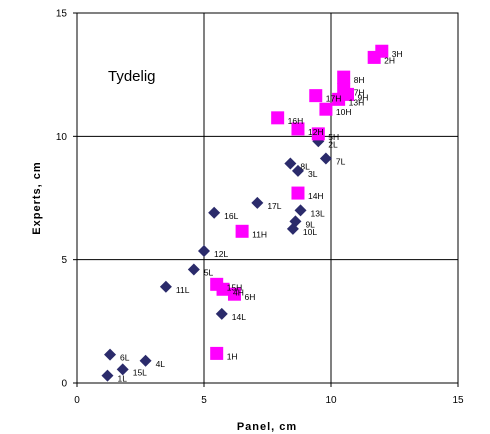 The height and width of the screenshot is (434, 490). Describe the element at coordinates (132, 76) in the screenshot. I see `chart-annotation: Tydelig` at that location.